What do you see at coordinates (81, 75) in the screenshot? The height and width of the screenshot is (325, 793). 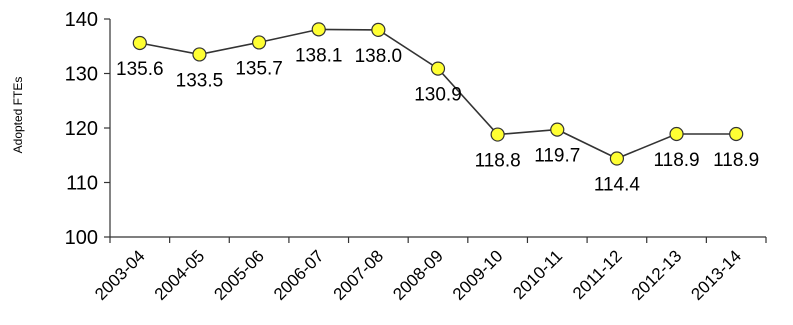 I see `y-tick-label: 130` at bounding box center [81, 75].